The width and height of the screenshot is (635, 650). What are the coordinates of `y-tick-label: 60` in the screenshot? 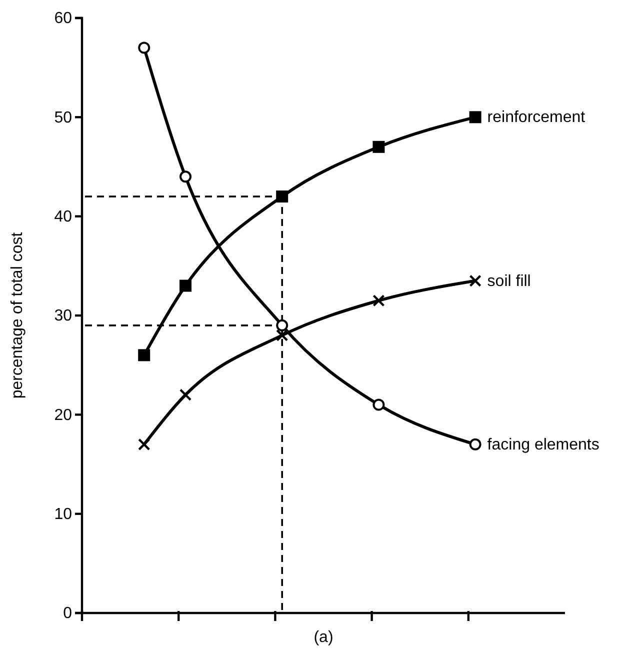 It's located at (63, 19).